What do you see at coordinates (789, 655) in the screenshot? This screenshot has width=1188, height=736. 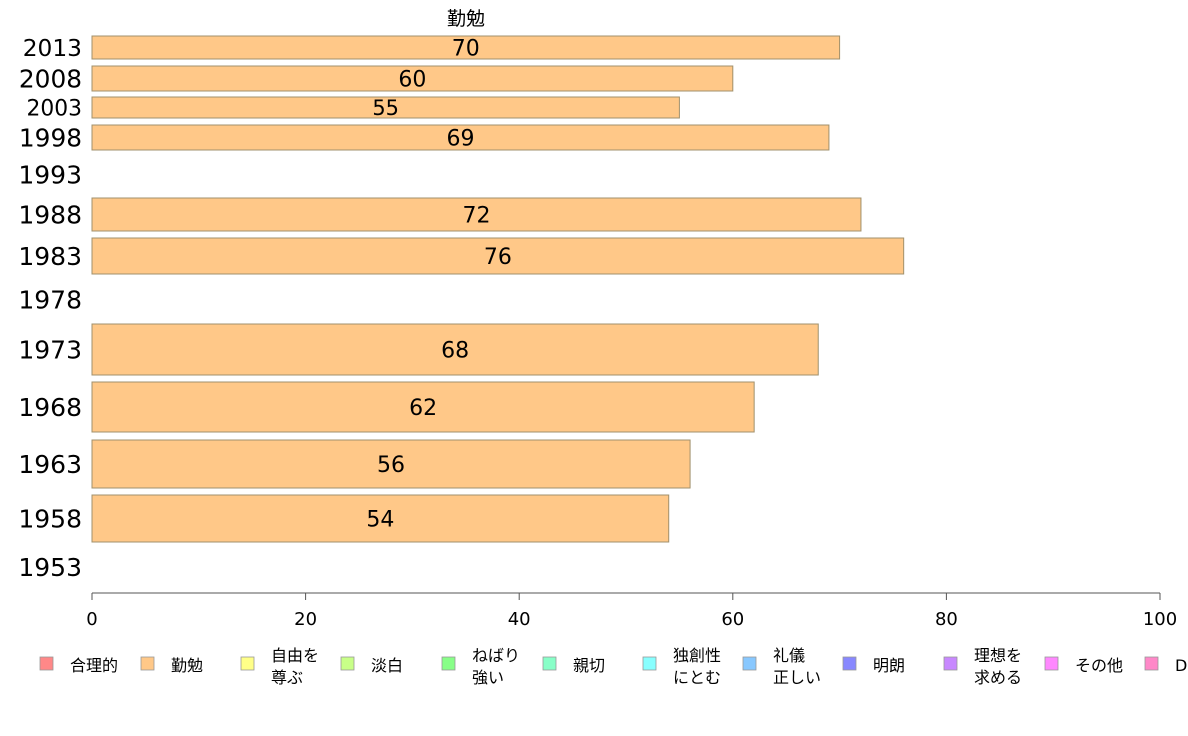 I see `legend-label: 礼儀` at bounding box center [789, 655].